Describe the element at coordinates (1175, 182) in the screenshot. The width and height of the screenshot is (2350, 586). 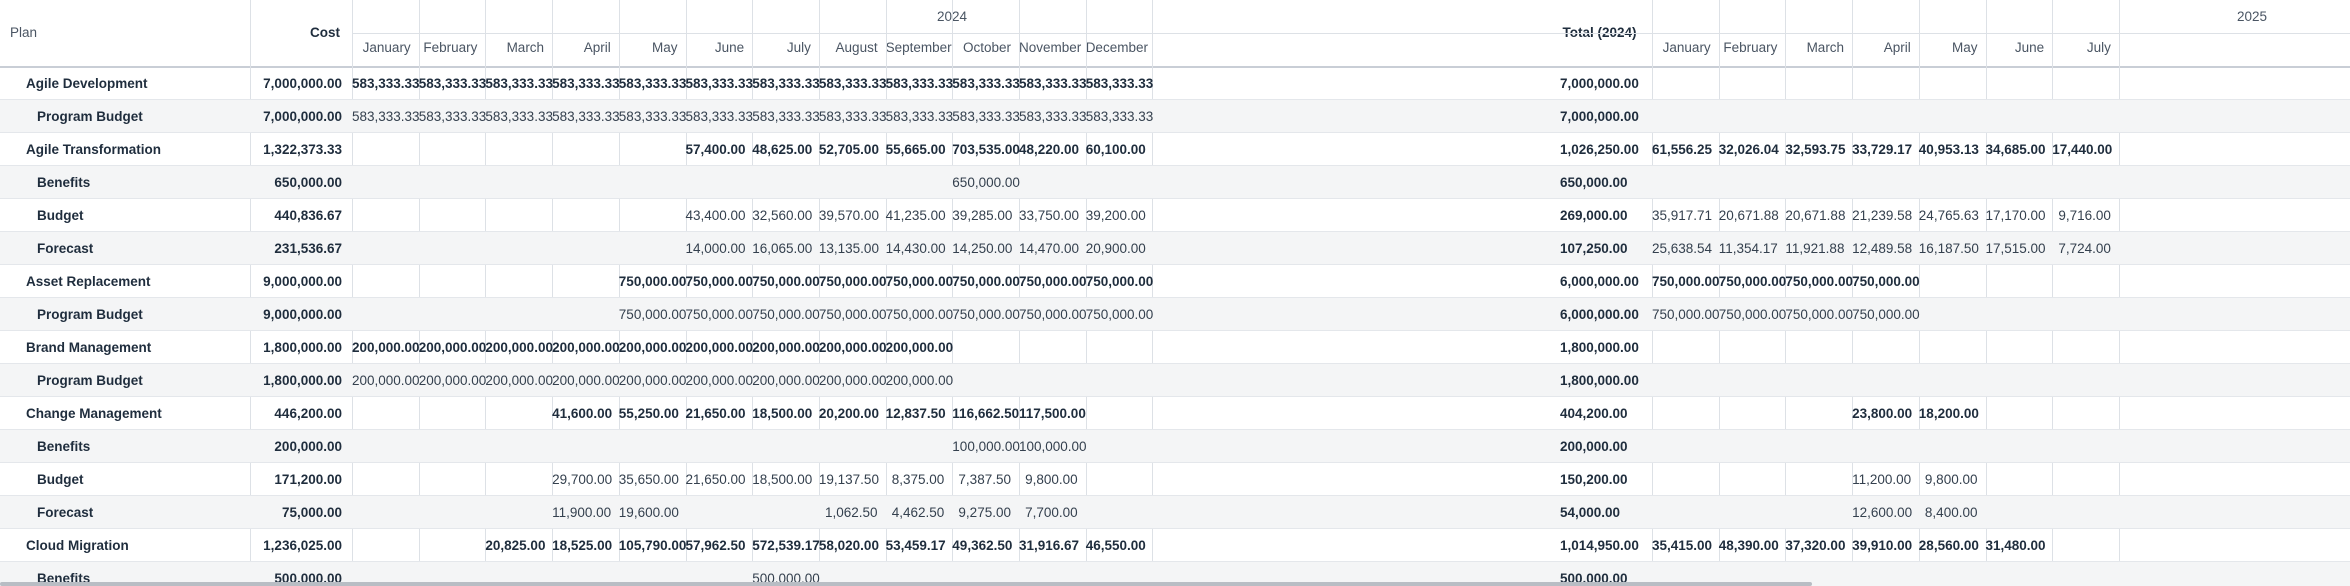
I see `plan-sub-row: Benefits 650,000.00 650,000.00 650,000.00` at that location.